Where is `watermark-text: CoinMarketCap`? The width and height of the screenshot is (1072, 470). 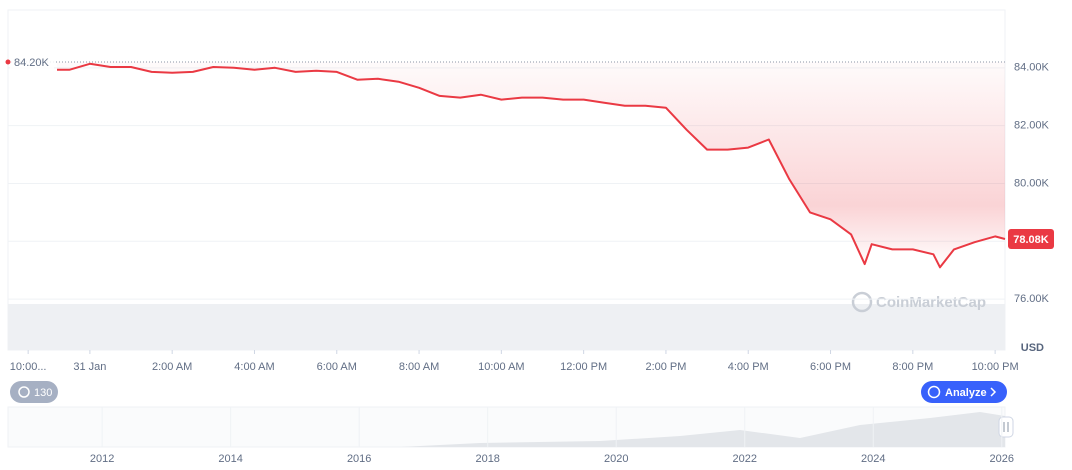 watermark-text: CoinMarketCap is located at coordinates (931, 302).